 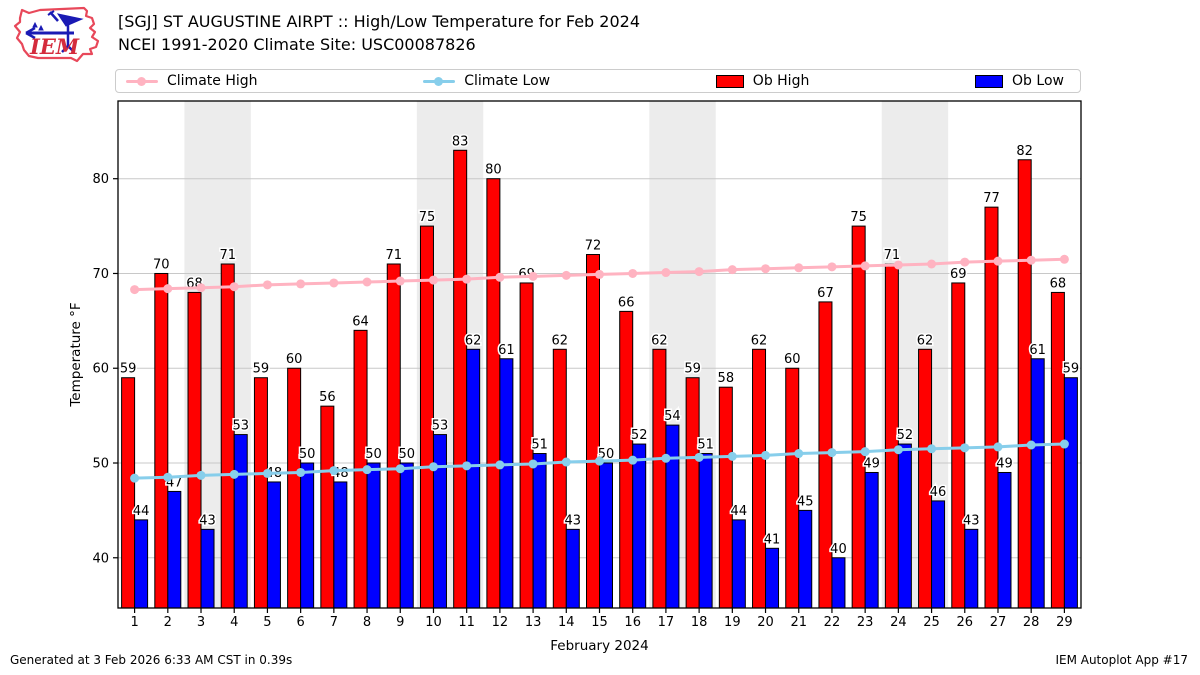 I want to click on svg-text: 71, so click(x=892, y=255).